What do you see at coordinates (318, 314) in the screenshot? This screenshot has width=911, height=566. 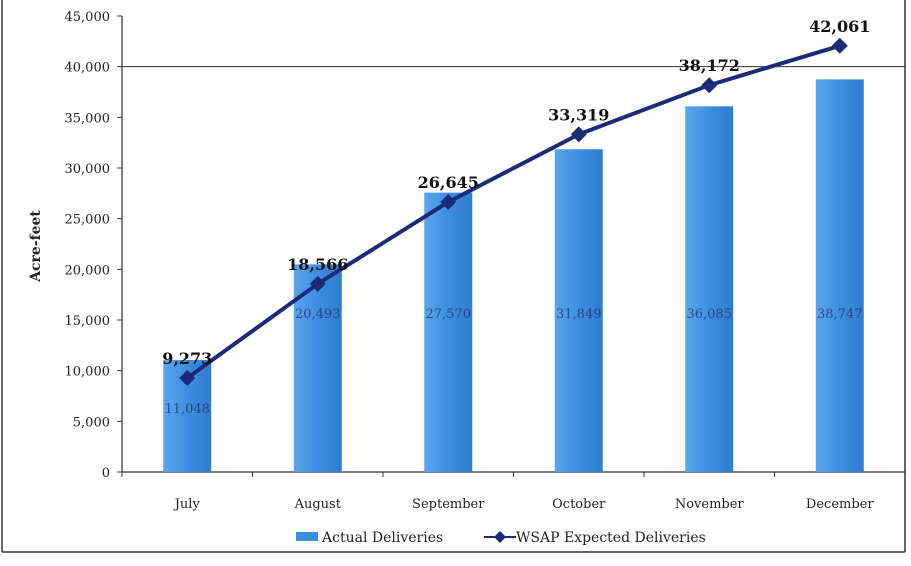 I see `bar-data-label: 20,493` at bounding box center [318, 314].